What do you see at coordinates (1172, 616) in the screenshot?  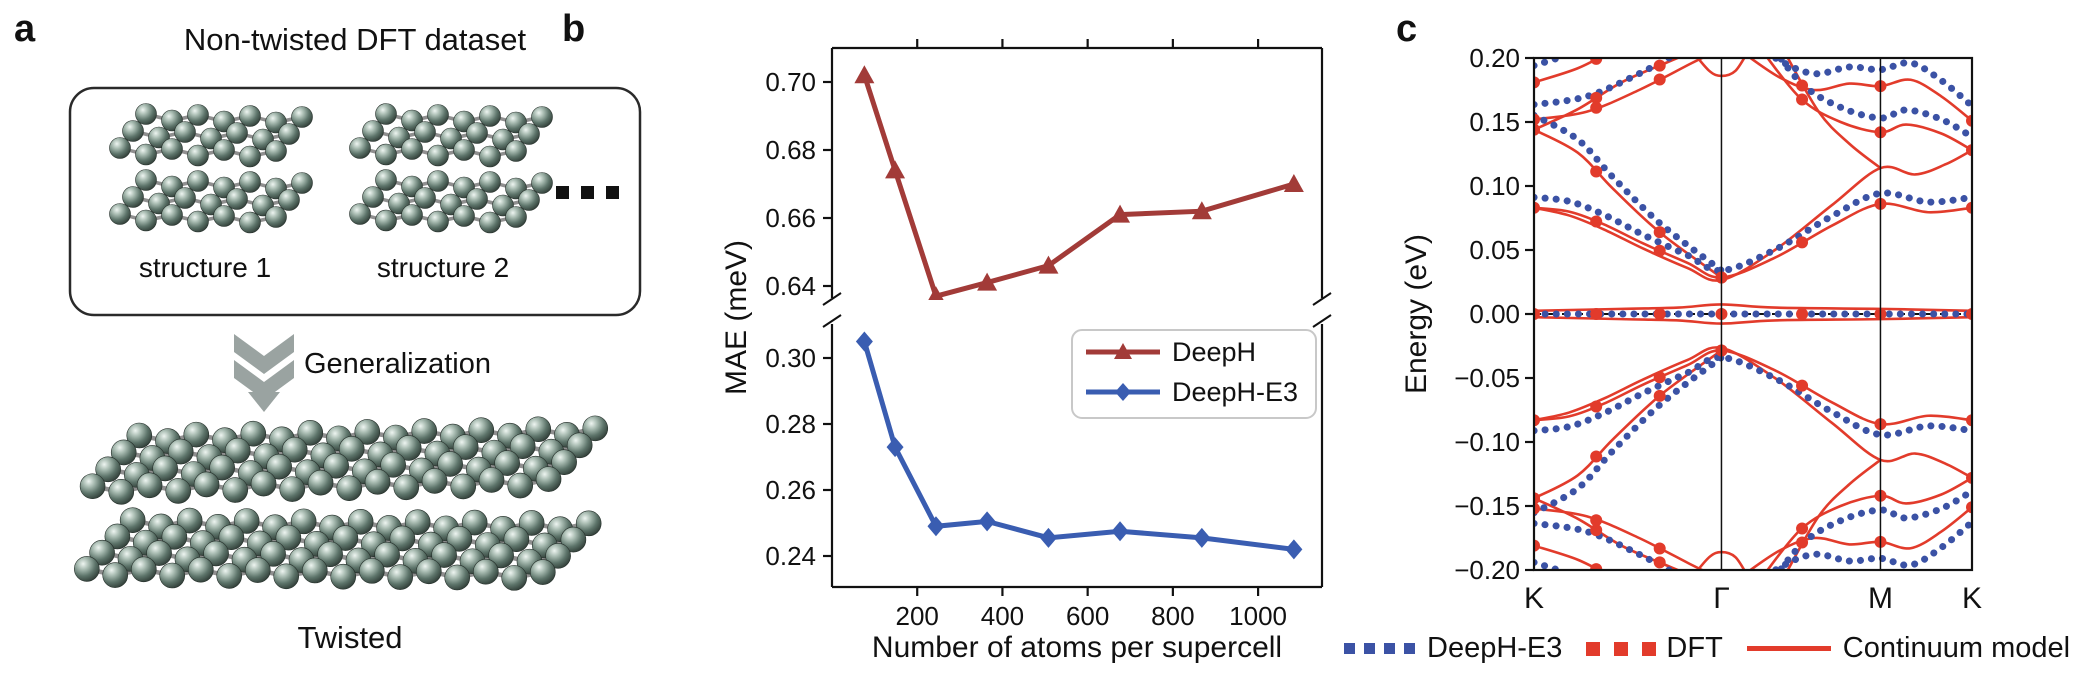 I see `b-xtick-label: 800` at bounding box center [1172, 616].